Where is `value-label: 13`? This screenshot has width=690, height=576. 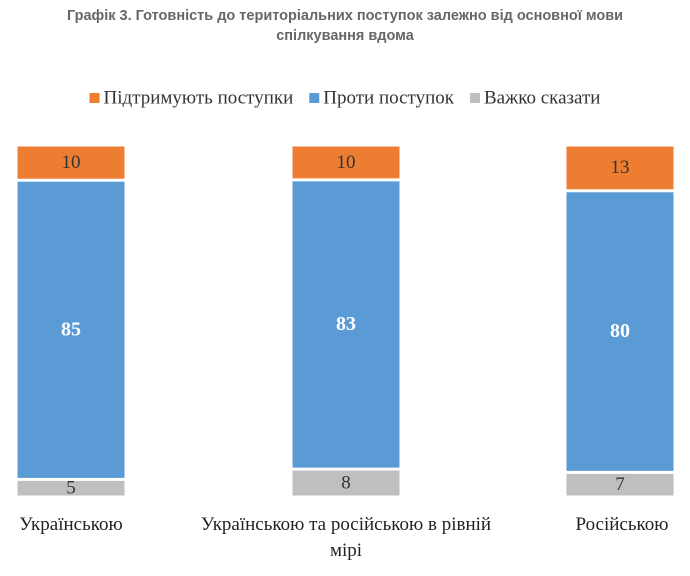
value-label: 13 is located at coordinates (620, 167).